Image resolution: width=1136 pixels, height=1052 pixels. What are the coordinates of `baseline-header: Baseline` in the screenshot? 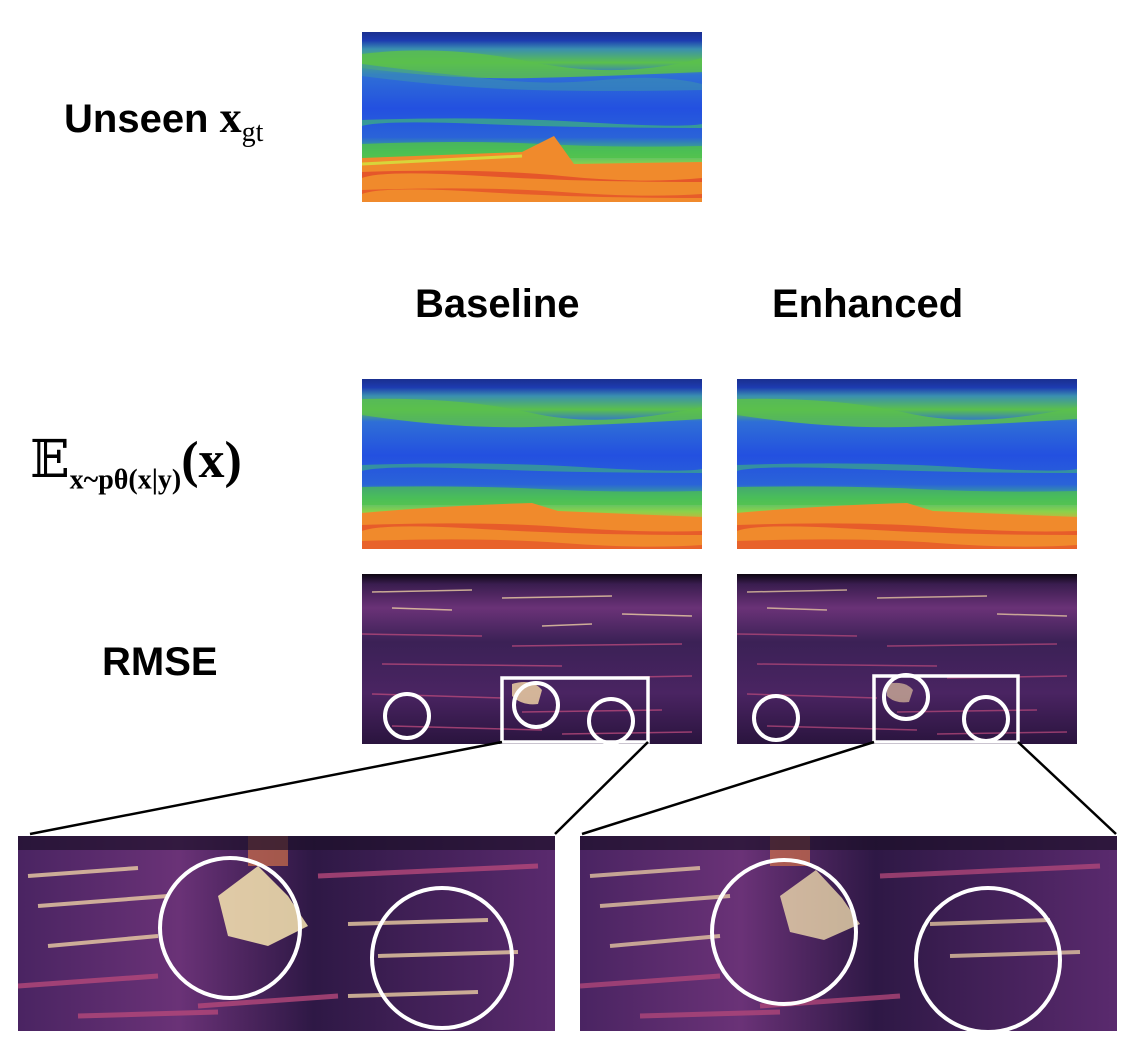 It's located at (497, 304).